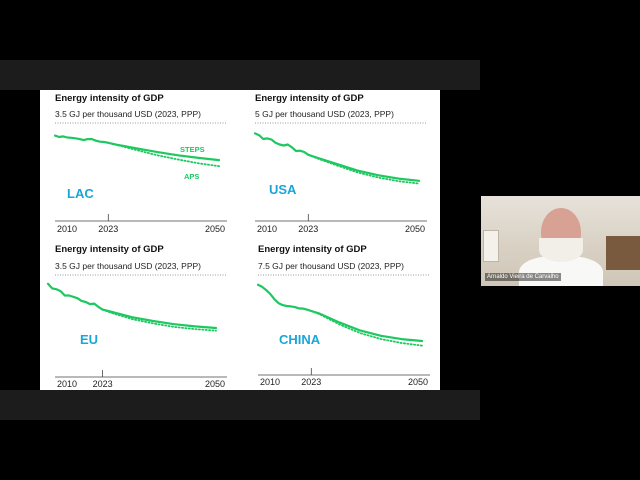 The width and height of the screenshot is (640, 480). What do you see at coordinates (623, 253) in the screenshot?
I see `webcam-shelf-background` at bounding box center [623, 253].